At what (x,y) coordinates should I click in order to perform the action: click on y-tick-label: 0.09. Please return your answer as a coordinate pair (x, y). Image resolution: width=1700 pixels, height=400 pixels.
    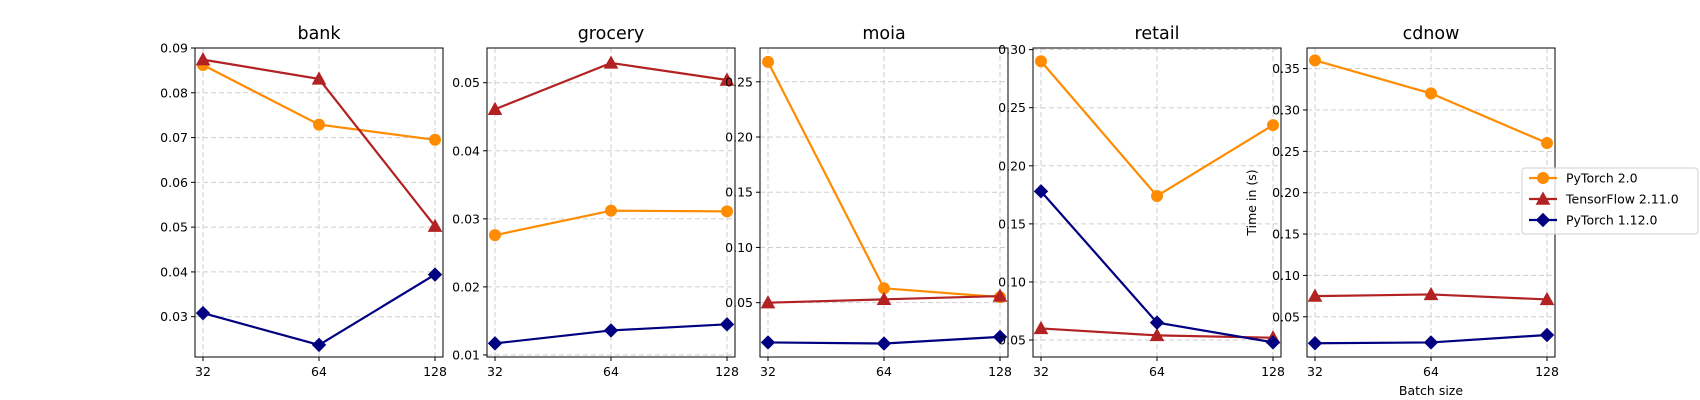
    Looking at the image, I should click on (174, 48).